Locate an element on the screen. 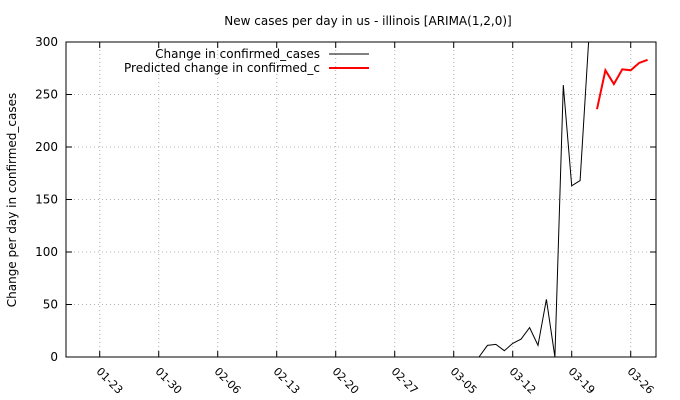 The height and width of the screenshot is (400, 680). y-tick-label: 0 is located at coordinates (54, 357).